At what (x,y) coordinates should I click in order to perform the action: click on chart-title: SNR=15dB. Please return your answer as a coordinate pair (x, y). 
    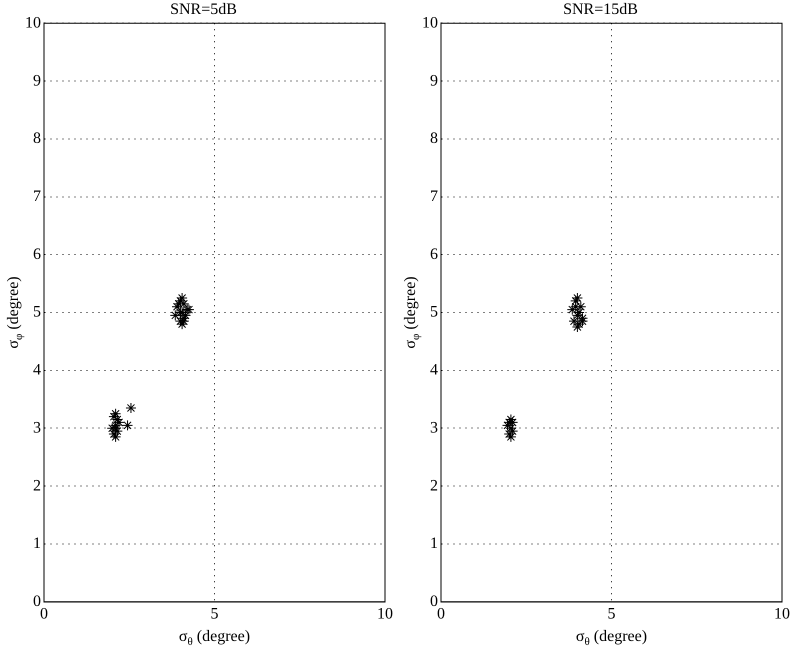
    Looking at the image, I should click on (600, 9).